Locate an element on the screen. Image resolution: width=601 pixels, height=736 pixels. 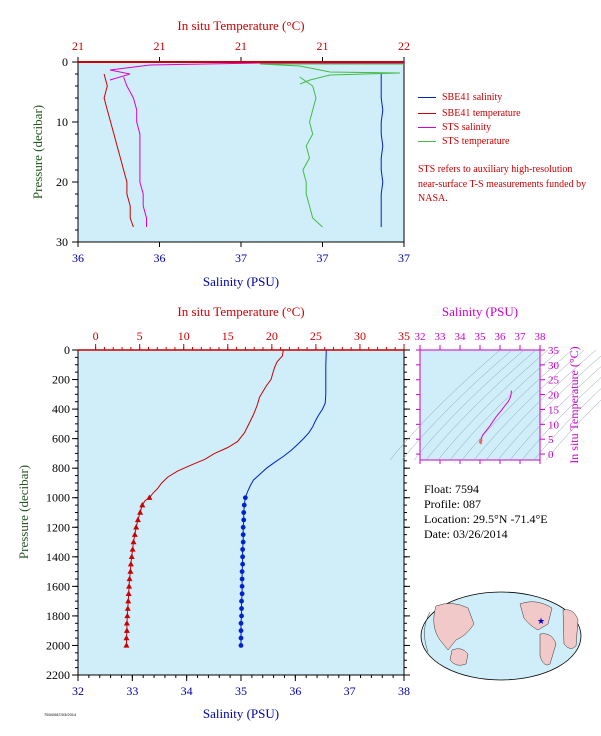
full-profile-top-tick-label: 15 is located at coordinates (228, 336).